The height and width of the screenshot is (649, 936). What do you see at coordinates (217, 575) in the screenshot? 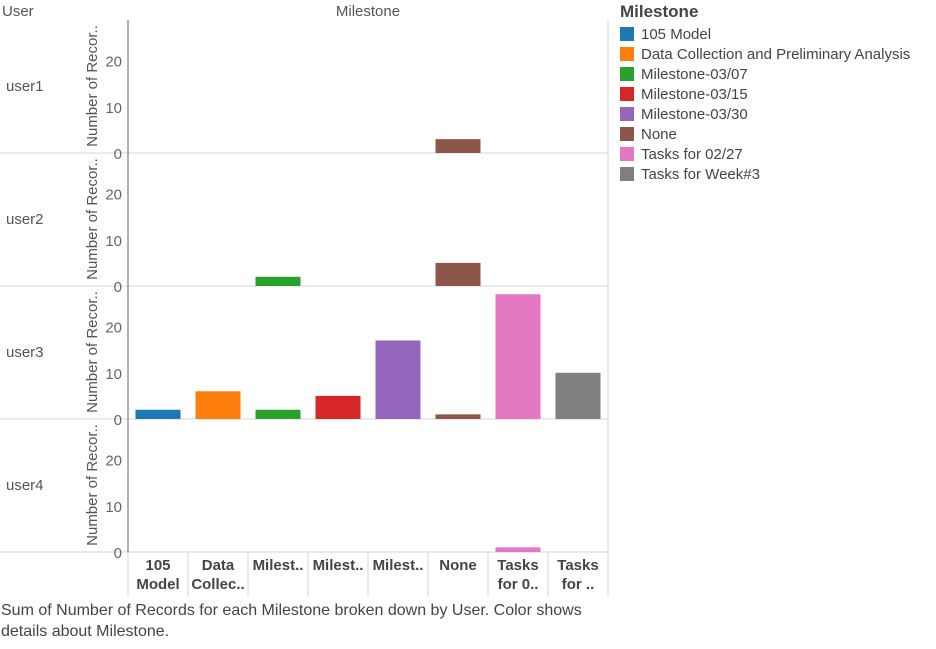
I see `x-tick-label: Data Collec..` at bounding box center [217, 575].